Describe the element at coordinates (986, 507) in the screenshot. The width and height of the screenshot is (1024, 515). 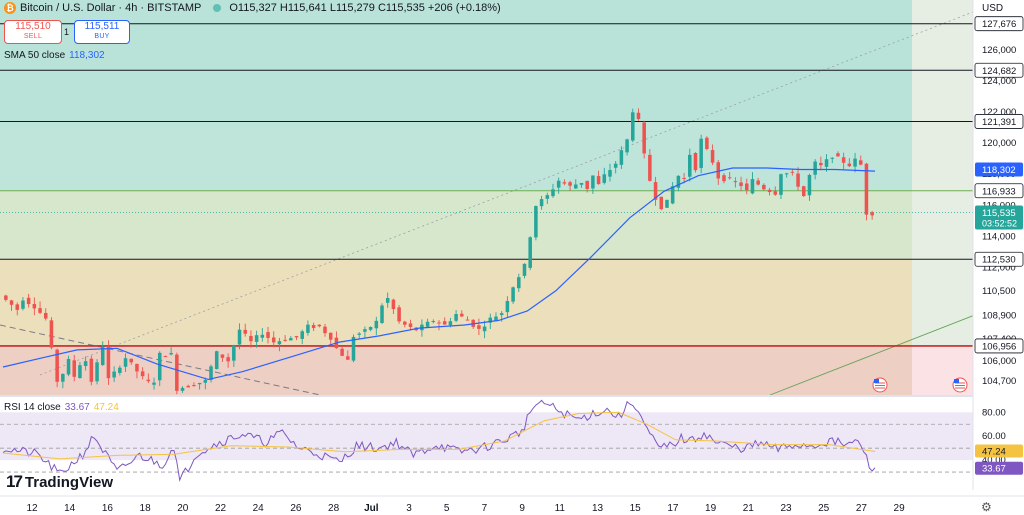
I see `gear-icon: ⚙` at that location.